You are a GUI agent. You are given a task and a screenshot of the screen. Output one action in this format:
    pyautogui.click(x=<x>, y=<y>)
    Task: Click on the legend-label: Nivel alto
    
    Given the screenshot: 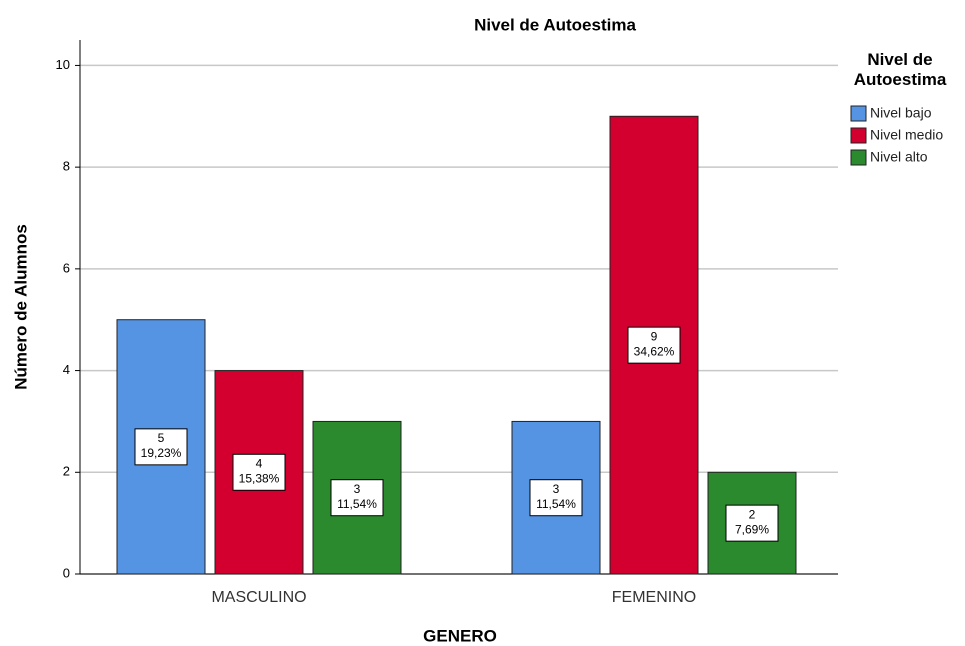 What is the action you would take?
    pyautogui.click(x=899, y=157)
    